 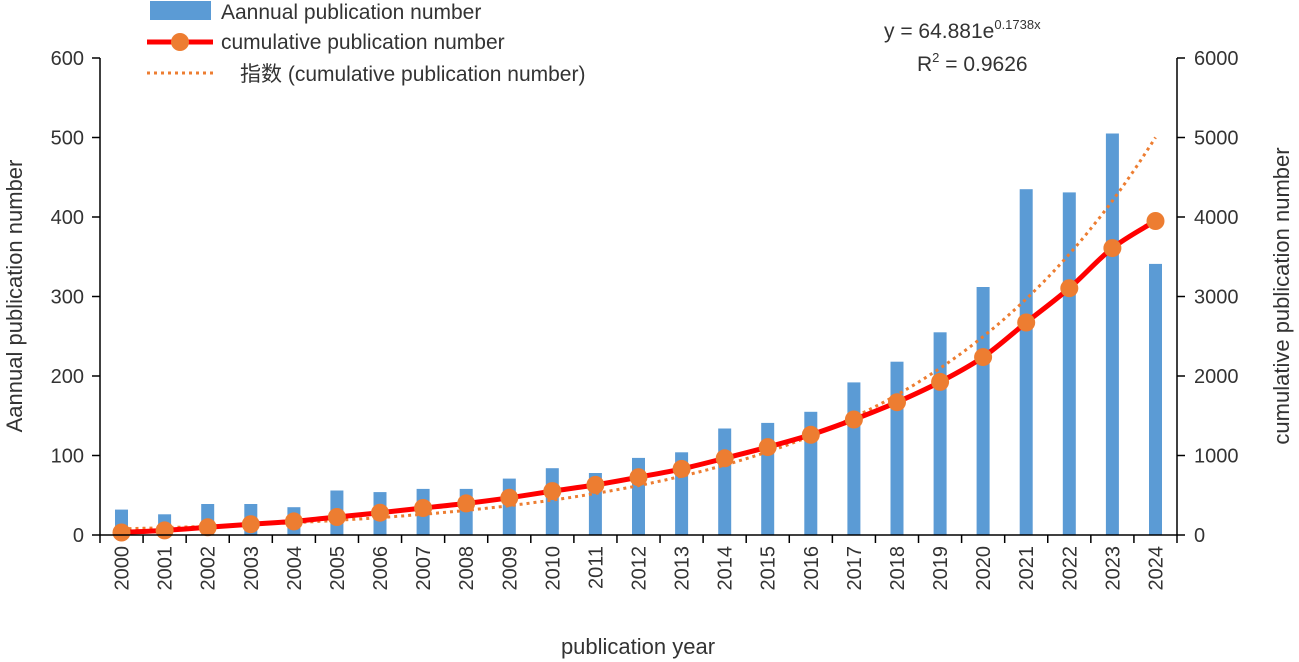 I want to click on bar-2023, so click(x=1112, y=334).